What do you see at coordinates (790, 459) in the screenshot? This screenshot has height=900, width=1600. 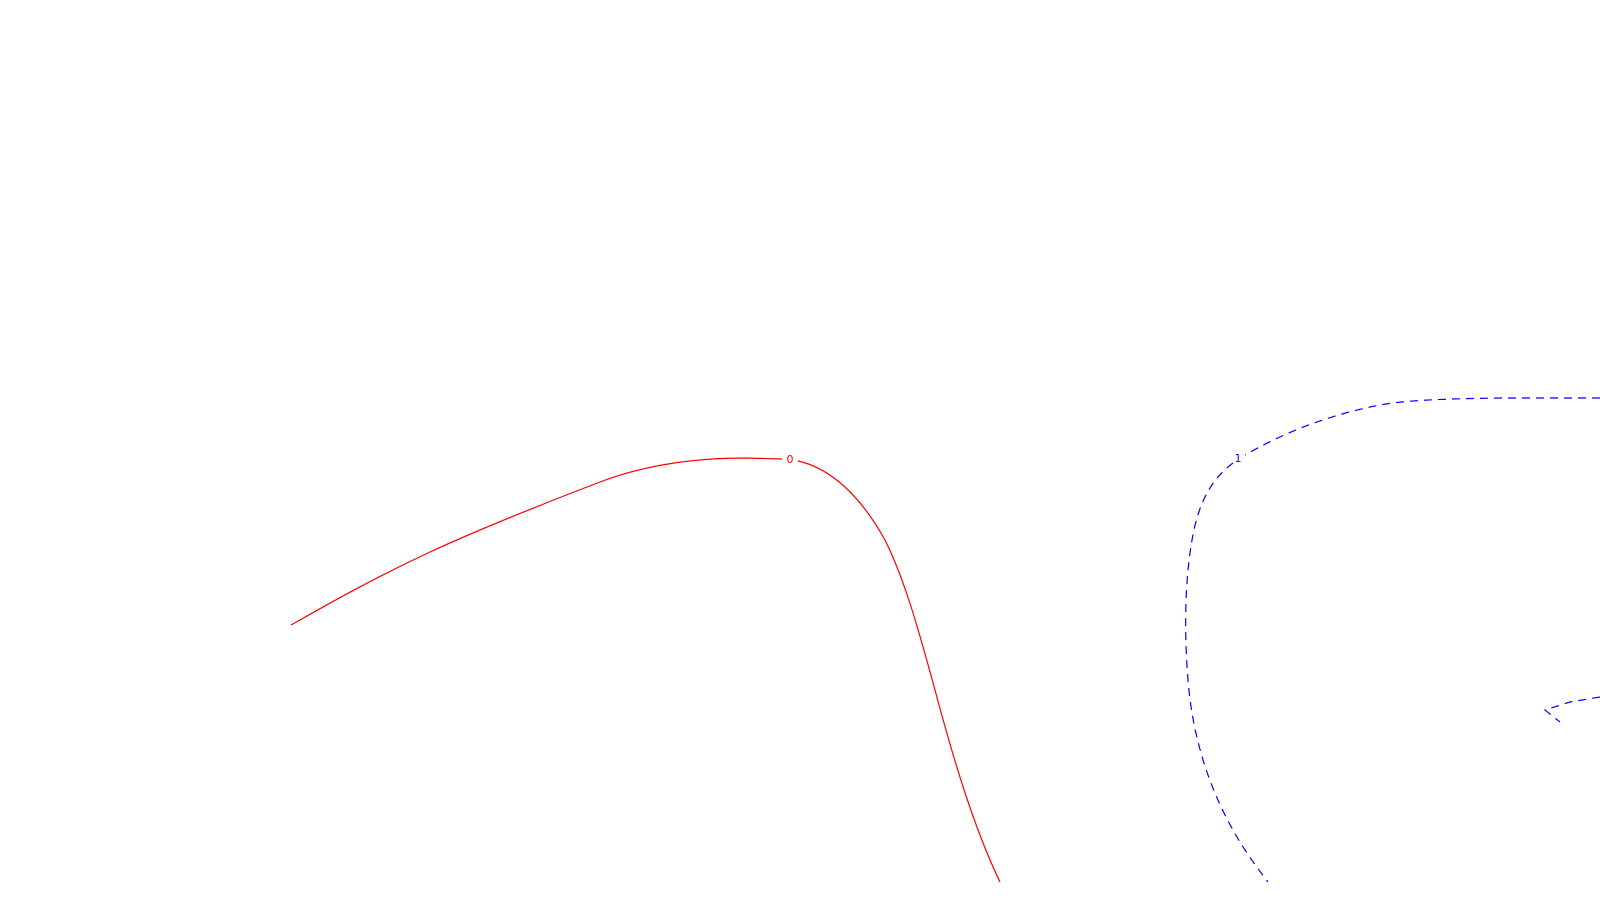 I see `contour-0-label: 0` at bounding box center [790, 459].